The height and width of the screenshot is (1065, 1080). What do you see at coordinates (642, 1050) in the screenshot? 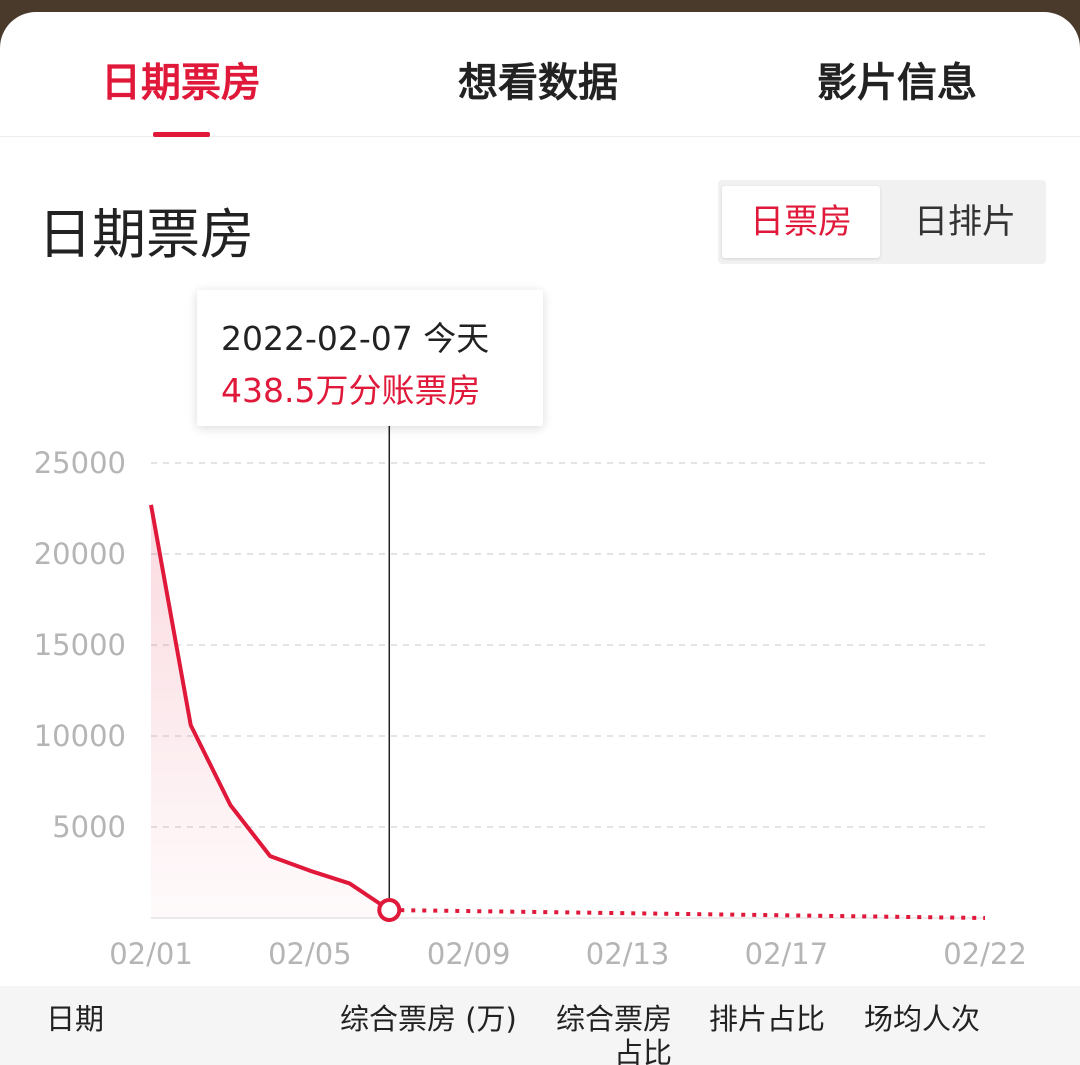
I see `column-box-office-share-line2: 占比` at bounding box center [642, 1050].